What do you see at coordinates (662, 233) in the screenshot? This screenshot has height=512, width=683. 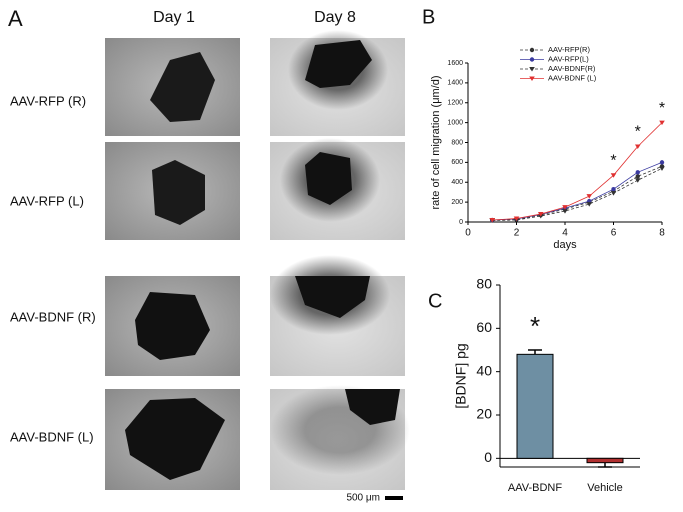 I see `x-tick-label: 8` at bounding box center [662, 233].